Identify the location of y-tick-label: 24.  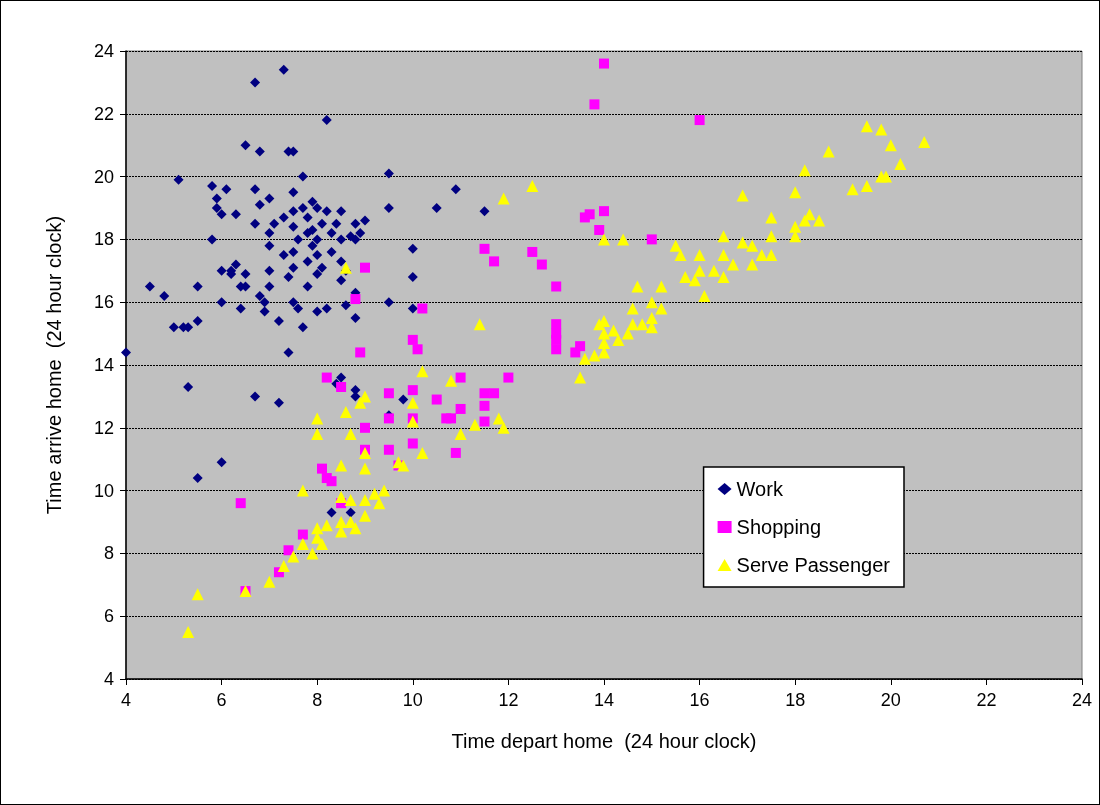
(103, 51).